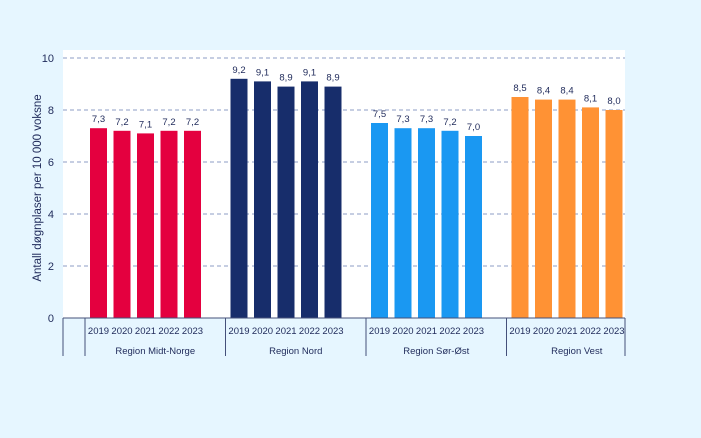 The image size is (701, 438). Describe the element at coordinates (51, 267) in the screenshot. I see `y-tick-label: 2` at that location.